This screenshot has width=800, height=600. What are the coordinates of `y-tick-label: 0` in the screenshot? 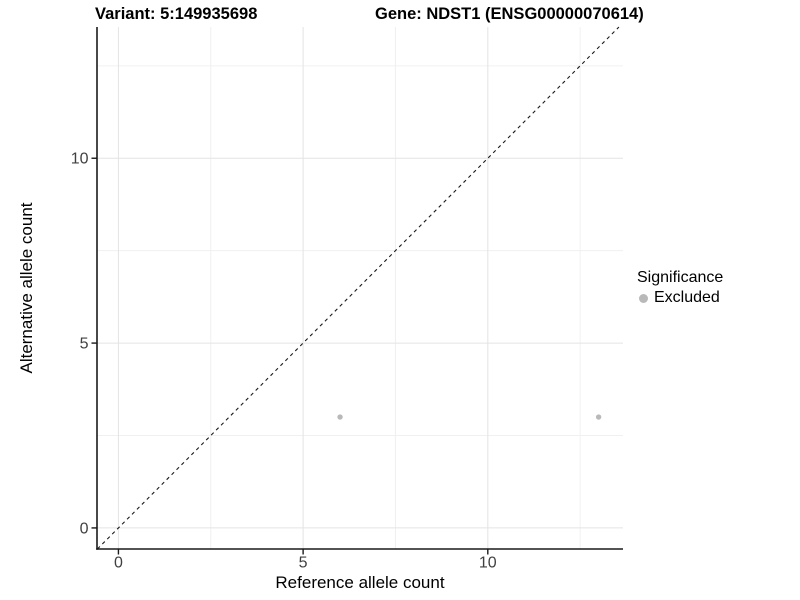 It's located at (84, 528).